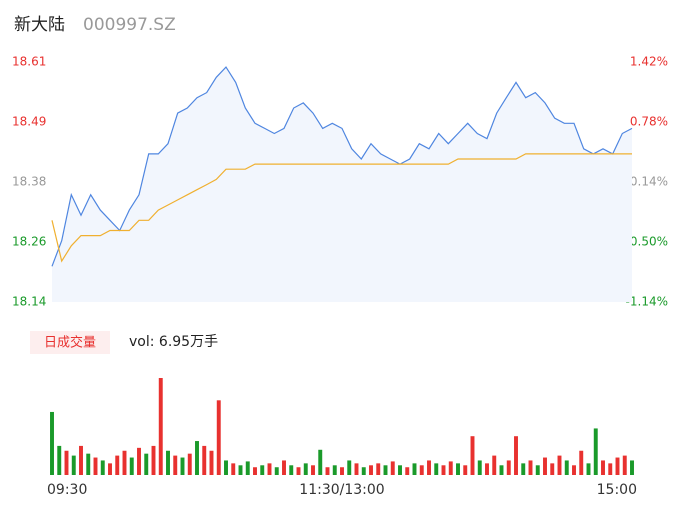  I want to click on x-tick-label: 11:30/13:00, so click(341, 490).